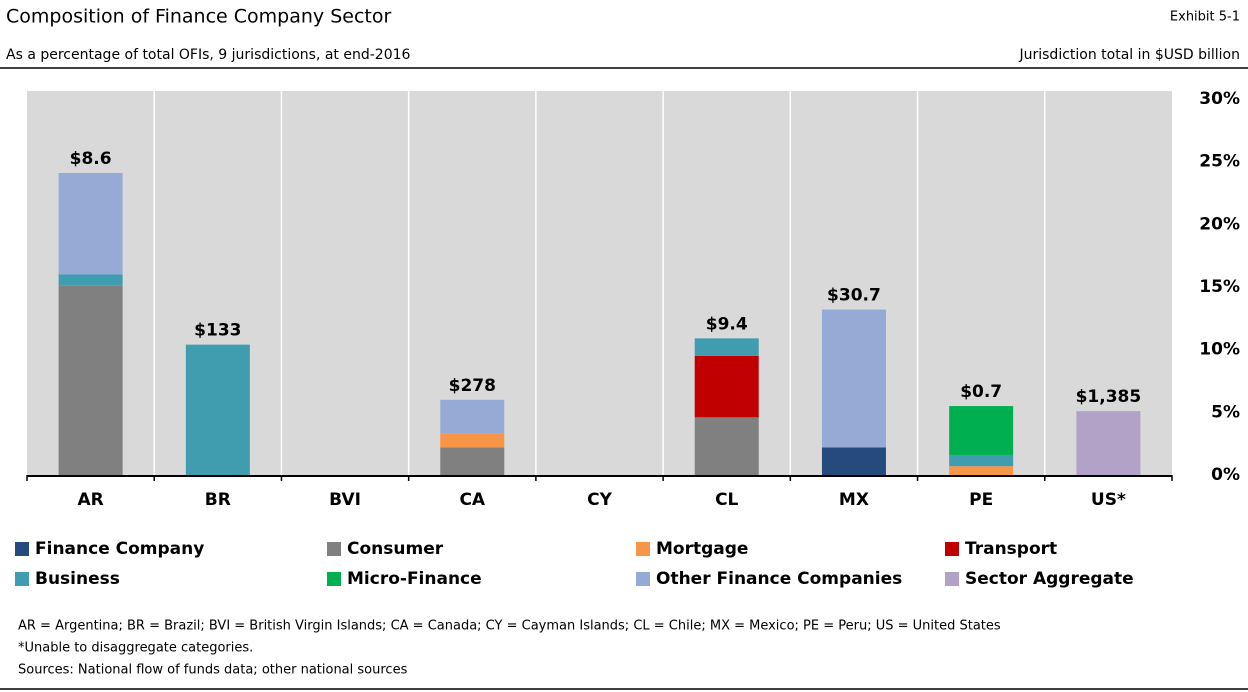 Image resolution: width=1248 pixels, height=692 pixels. What do you see at coordinates (217, 331) in the screenshot?
I see `value-label: $133` at bounding box center [217, 331].